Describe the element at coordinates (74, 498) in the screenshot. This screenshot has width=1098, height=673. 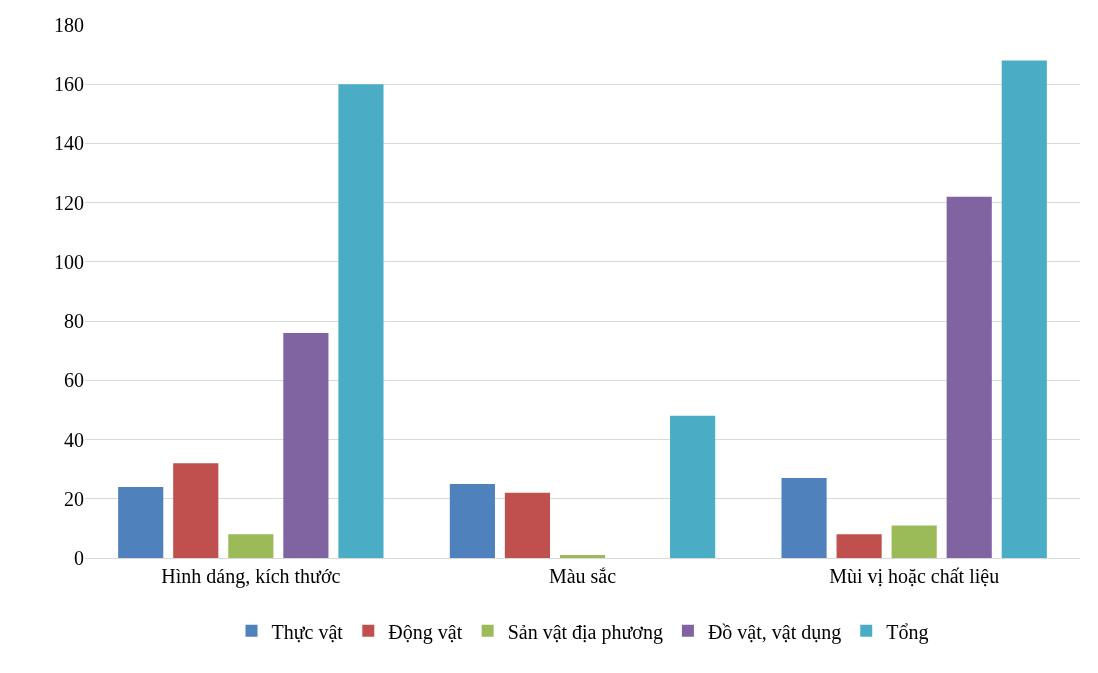
I see `y-tick-label: 20` at that location.